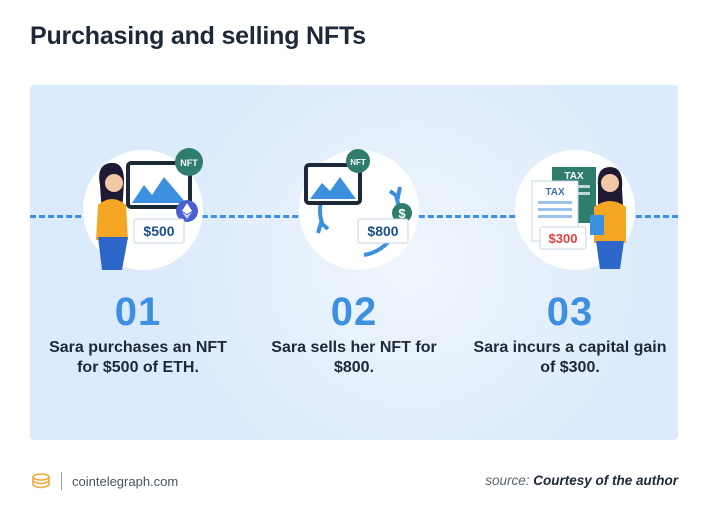  I want to click on brand-link: cointelegraph.com, so click(125, 481).